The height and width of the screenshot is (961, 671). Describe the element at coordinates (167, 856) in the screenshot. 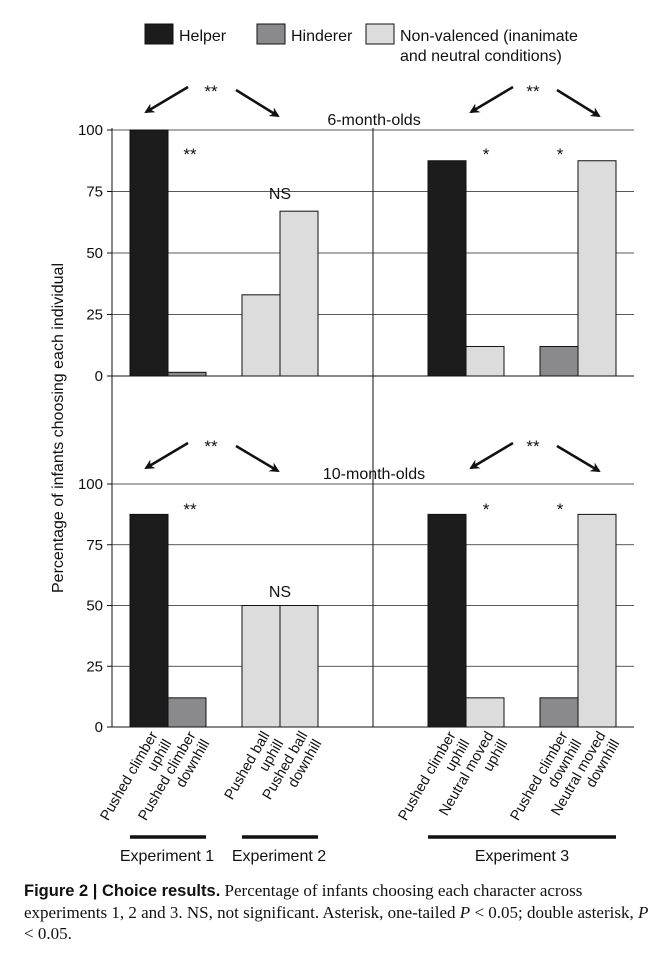

I see `experiment-1-label: Experiment 1` at that location.